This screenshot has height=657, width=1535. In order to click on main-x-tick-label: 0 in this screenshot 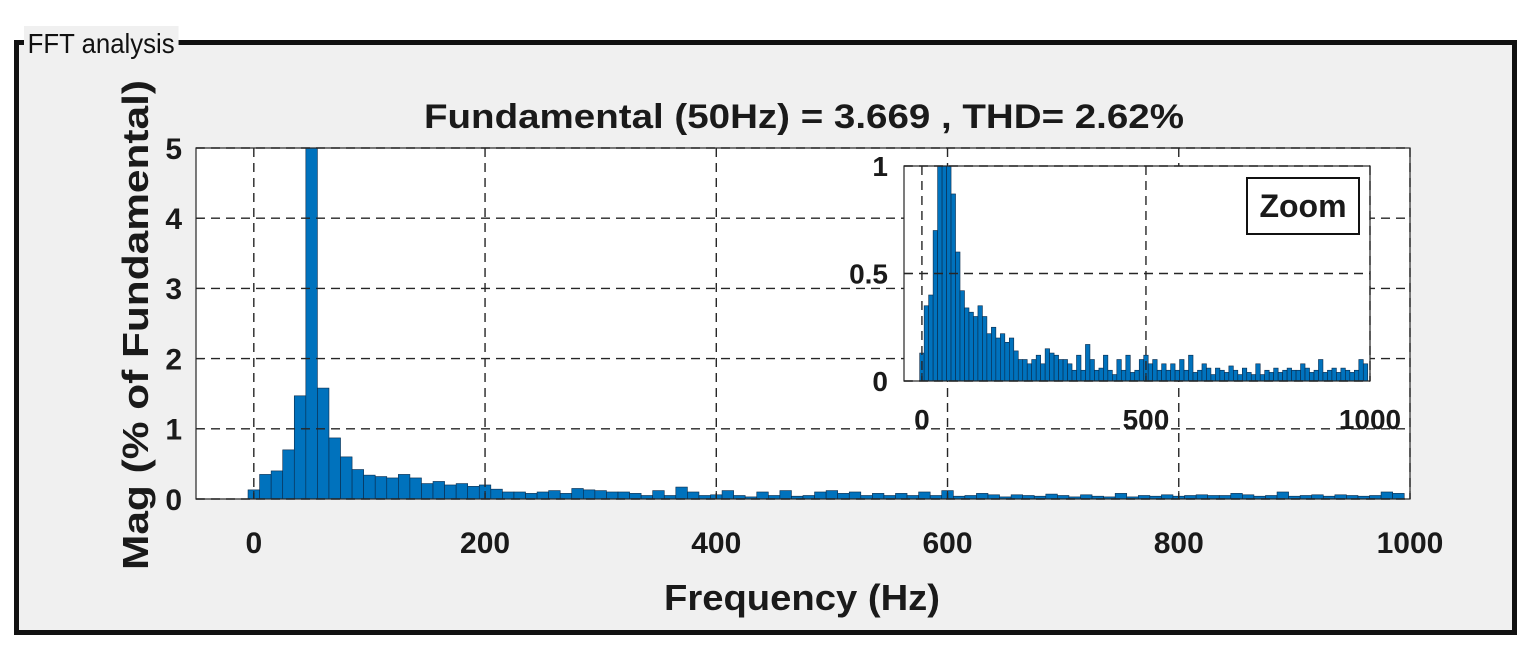, I will do `click(253, 543)`.